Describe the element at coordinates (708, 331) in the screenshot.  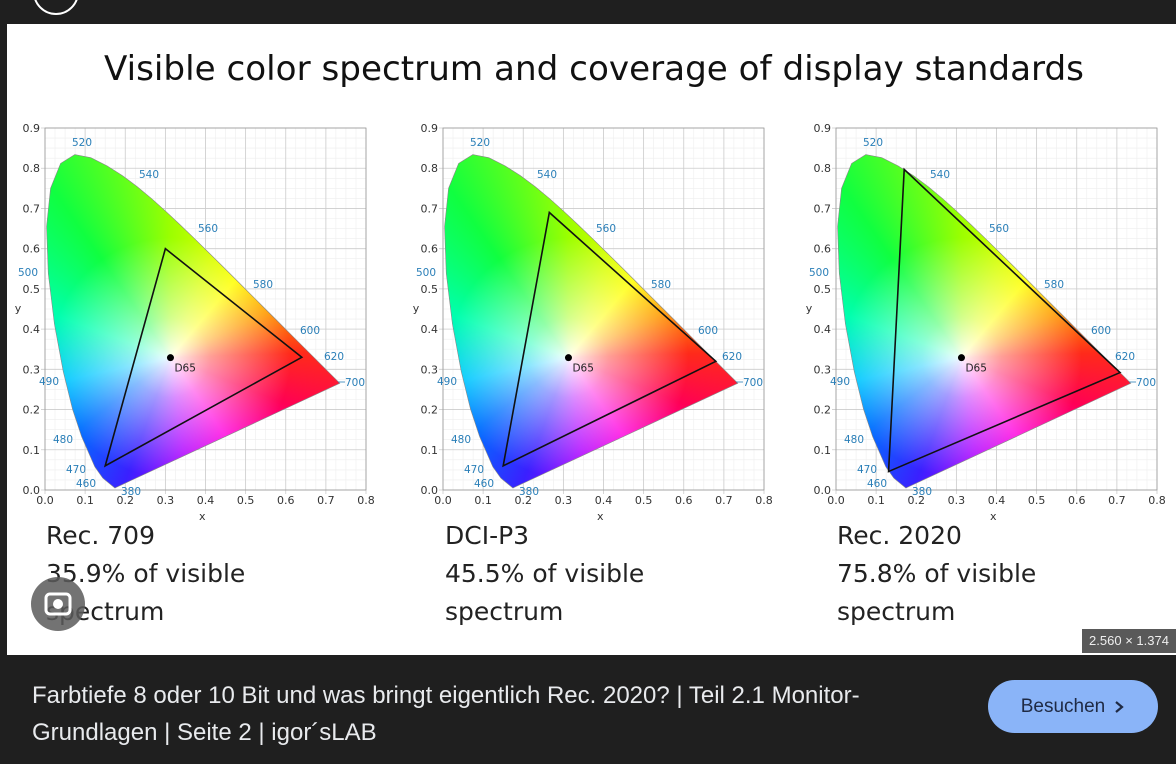
I see `wavelength-label: 600` at that location.